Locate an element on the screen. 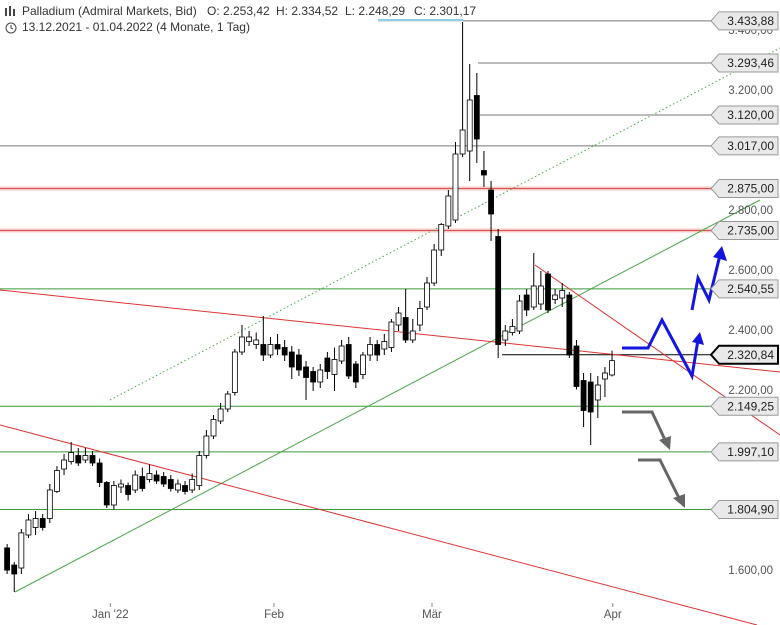 Image resolution: width=780 pixels, height=625 pixels. level-label: 1.997,10 is located at coordinates (750, 452).